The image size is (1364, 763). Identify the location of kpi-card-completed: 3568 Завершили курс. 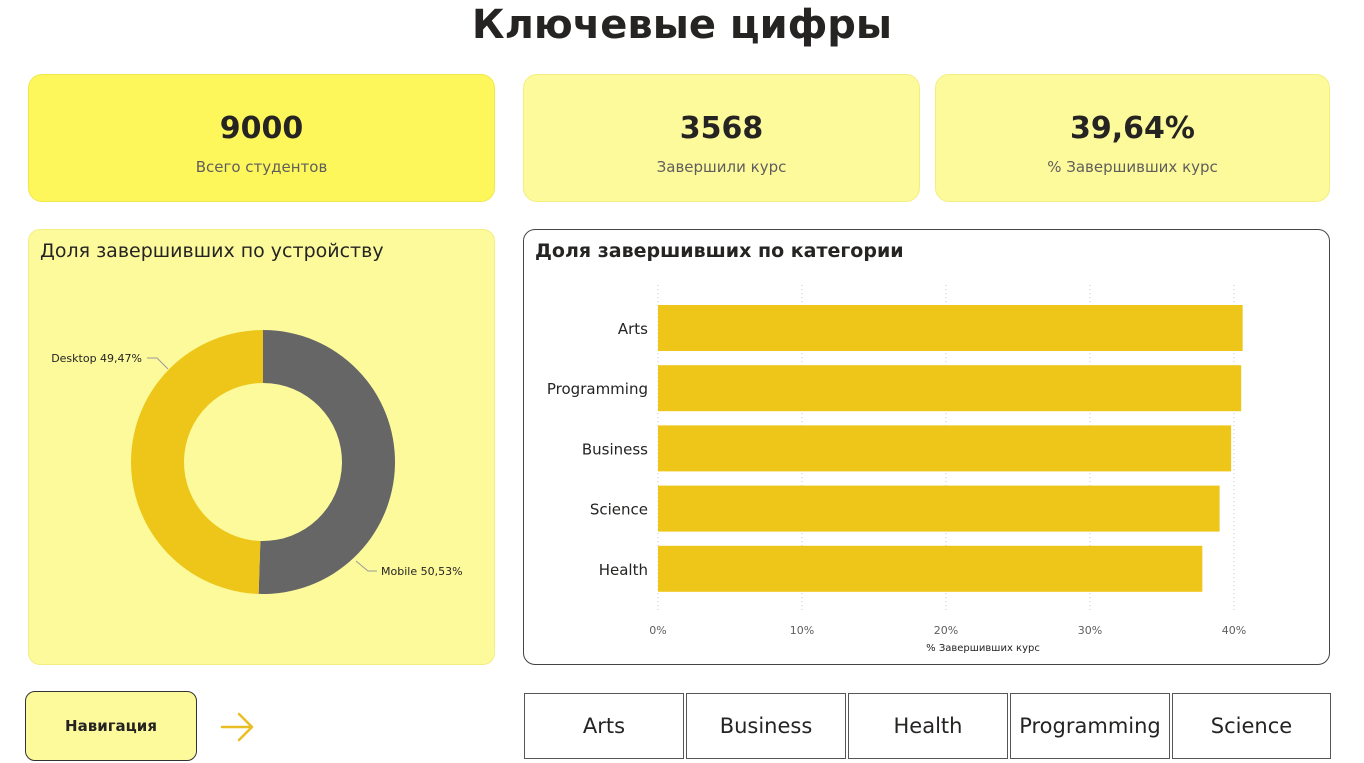
(721, 138).